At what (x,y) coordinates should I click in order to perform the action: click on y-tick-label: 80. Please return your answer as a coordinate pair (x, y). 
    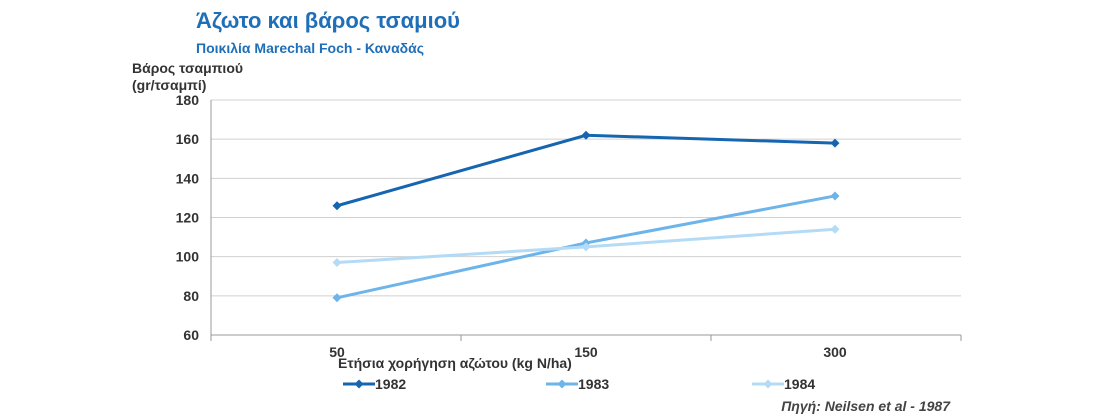
    Looking at the image, I should click on (191, 296).